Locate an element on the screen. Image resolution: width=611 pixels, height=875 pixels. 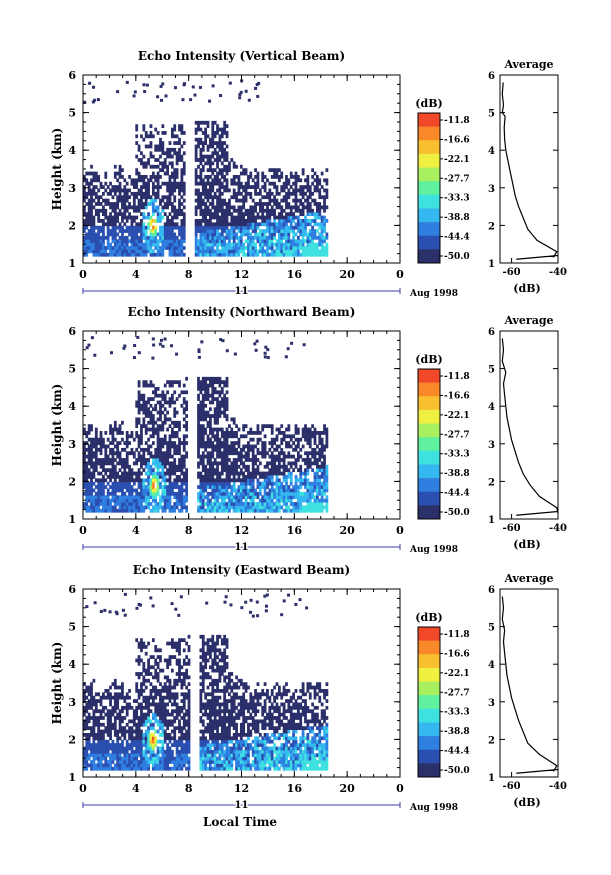
colorbar-segment is located at coordinates (429, 229).